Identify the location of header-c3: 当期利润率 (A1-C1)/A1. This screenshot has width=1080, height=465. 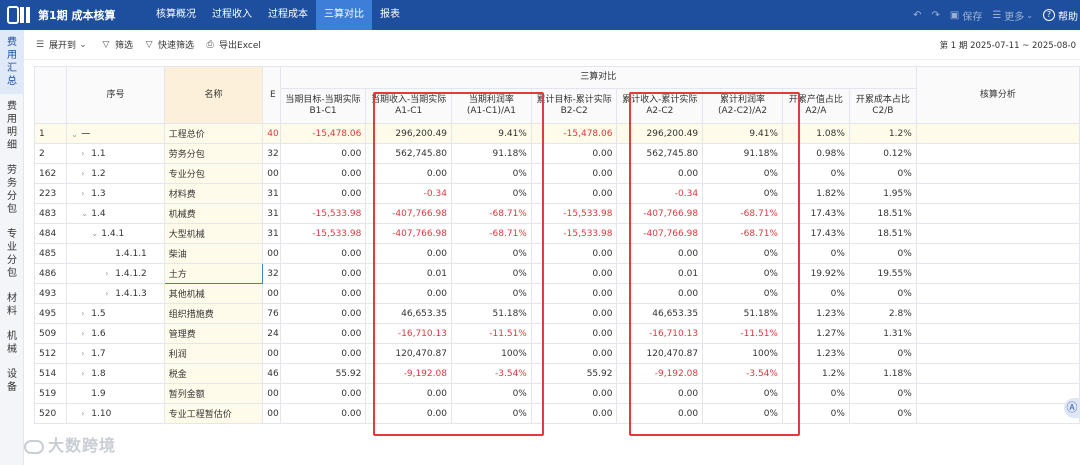
(491, 106).